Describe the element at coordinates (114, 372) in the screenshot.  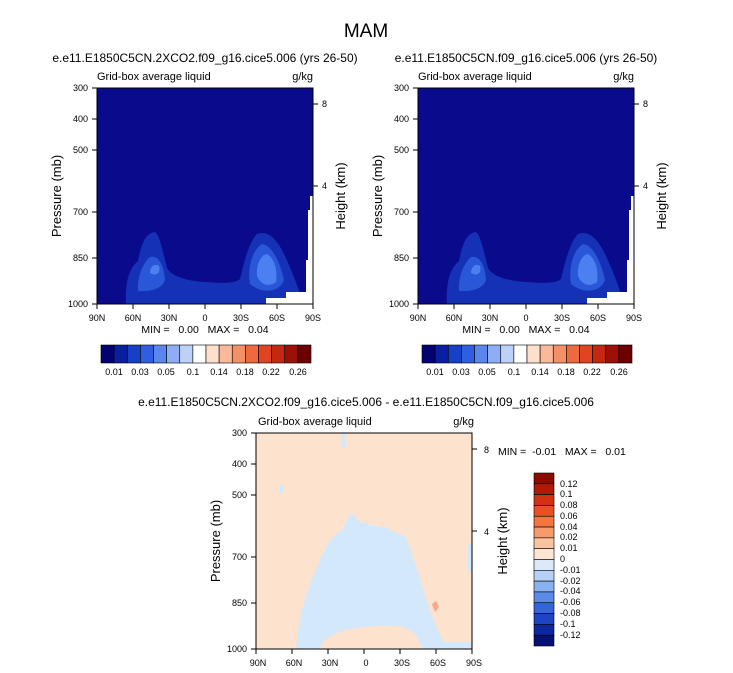
I see `colorbar-label: 0.01` at that location.